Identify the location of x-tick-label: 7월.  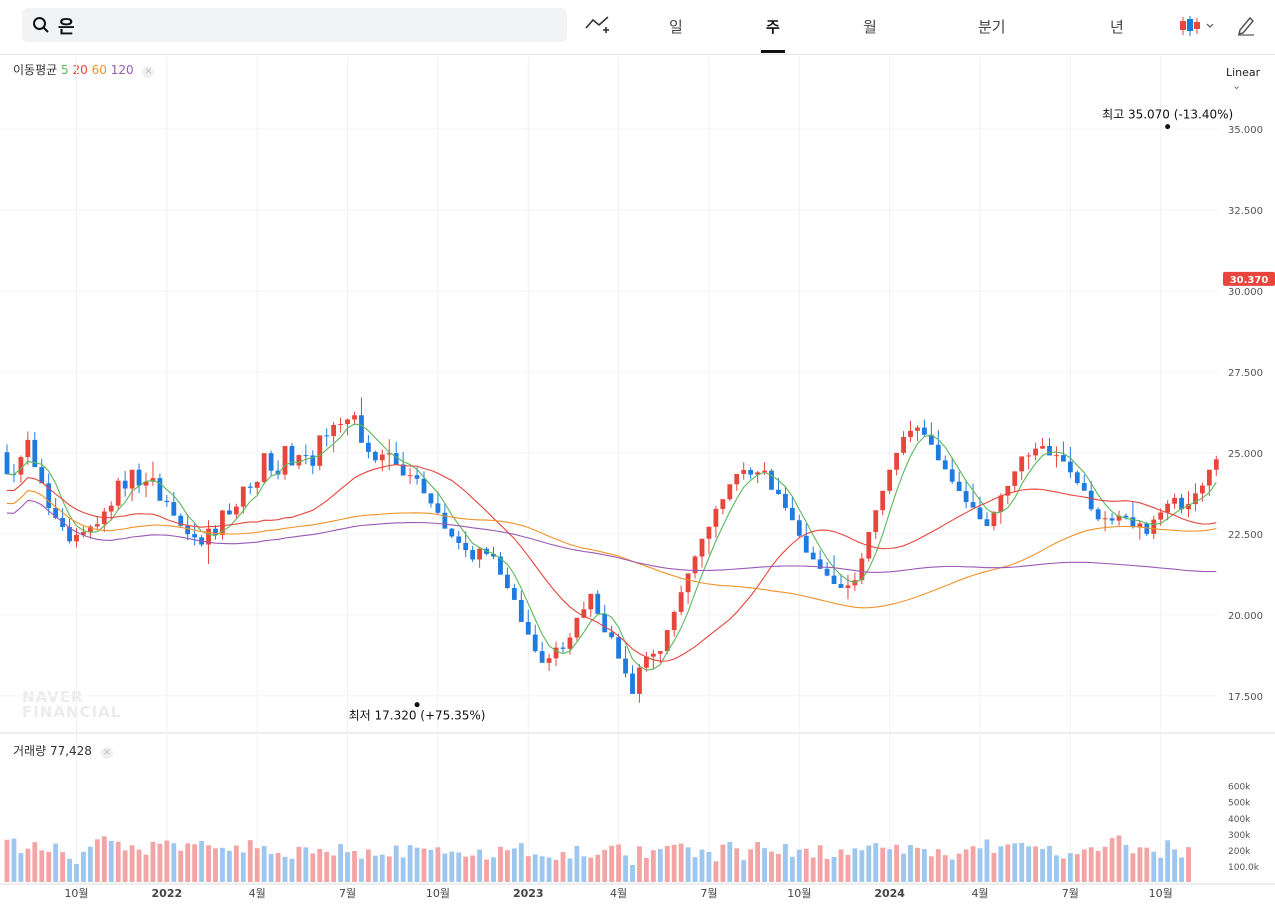
(347, 893).